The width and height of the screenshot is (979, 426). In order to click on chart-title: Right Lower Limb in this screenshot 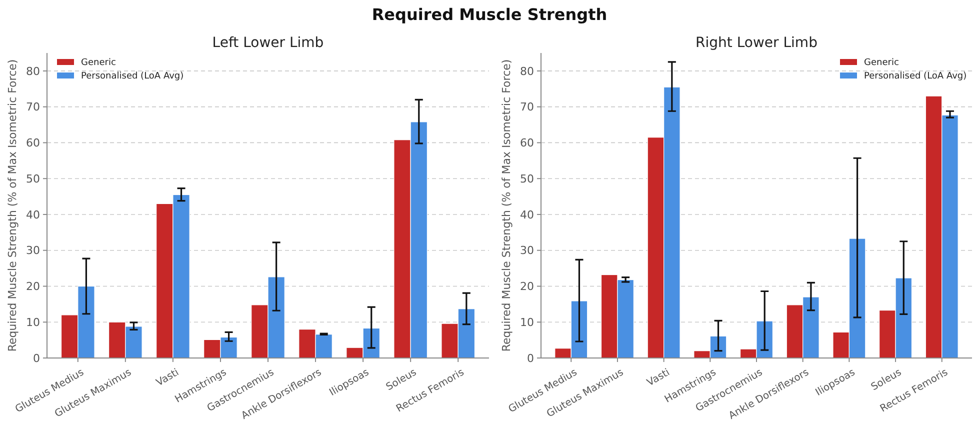, I will do `click(757, 43)`.